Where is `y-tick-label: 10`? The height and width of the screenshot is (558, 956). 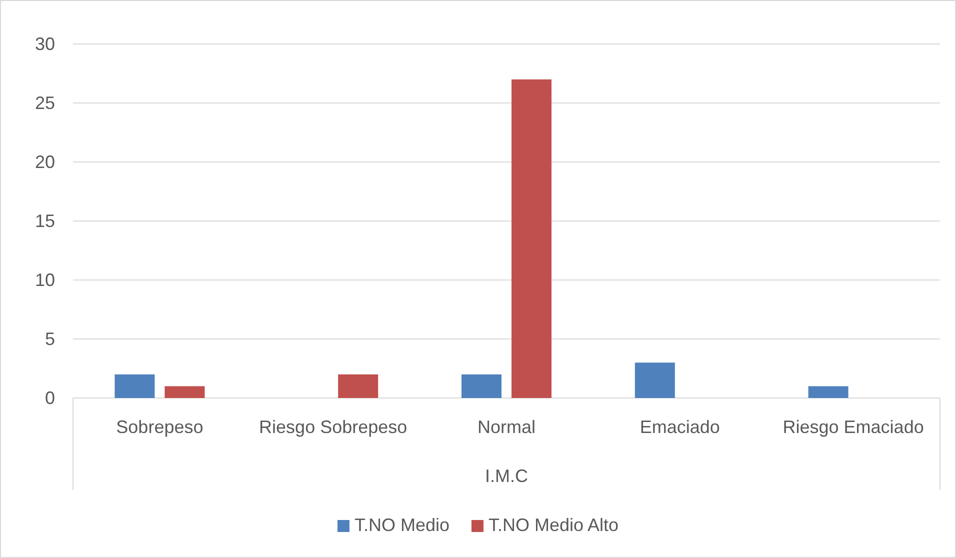 y-tick-label: 10 is located at coordinates (44, 280).